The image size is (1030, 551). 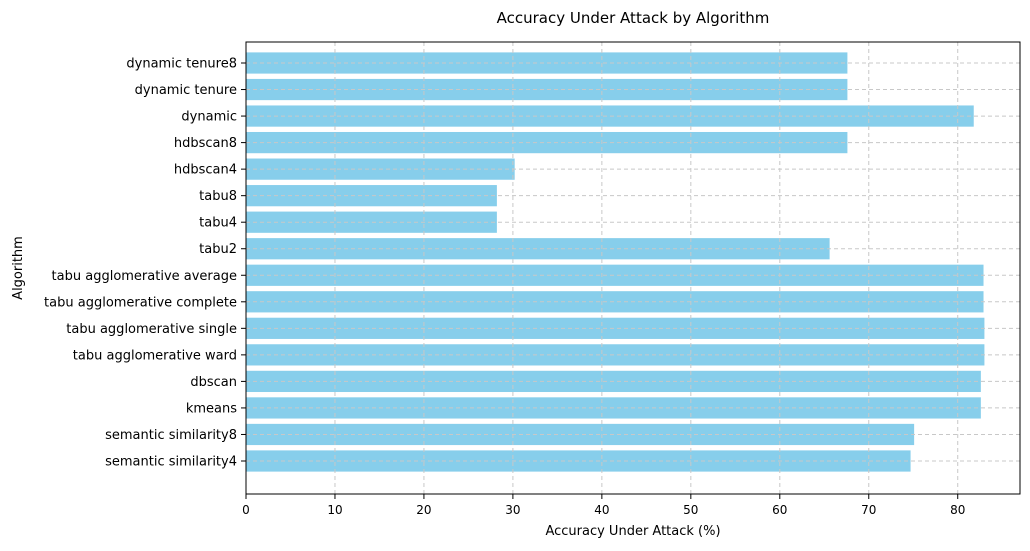 I want to click on y-tick-label: kmeans, so click(x=211, y=408).